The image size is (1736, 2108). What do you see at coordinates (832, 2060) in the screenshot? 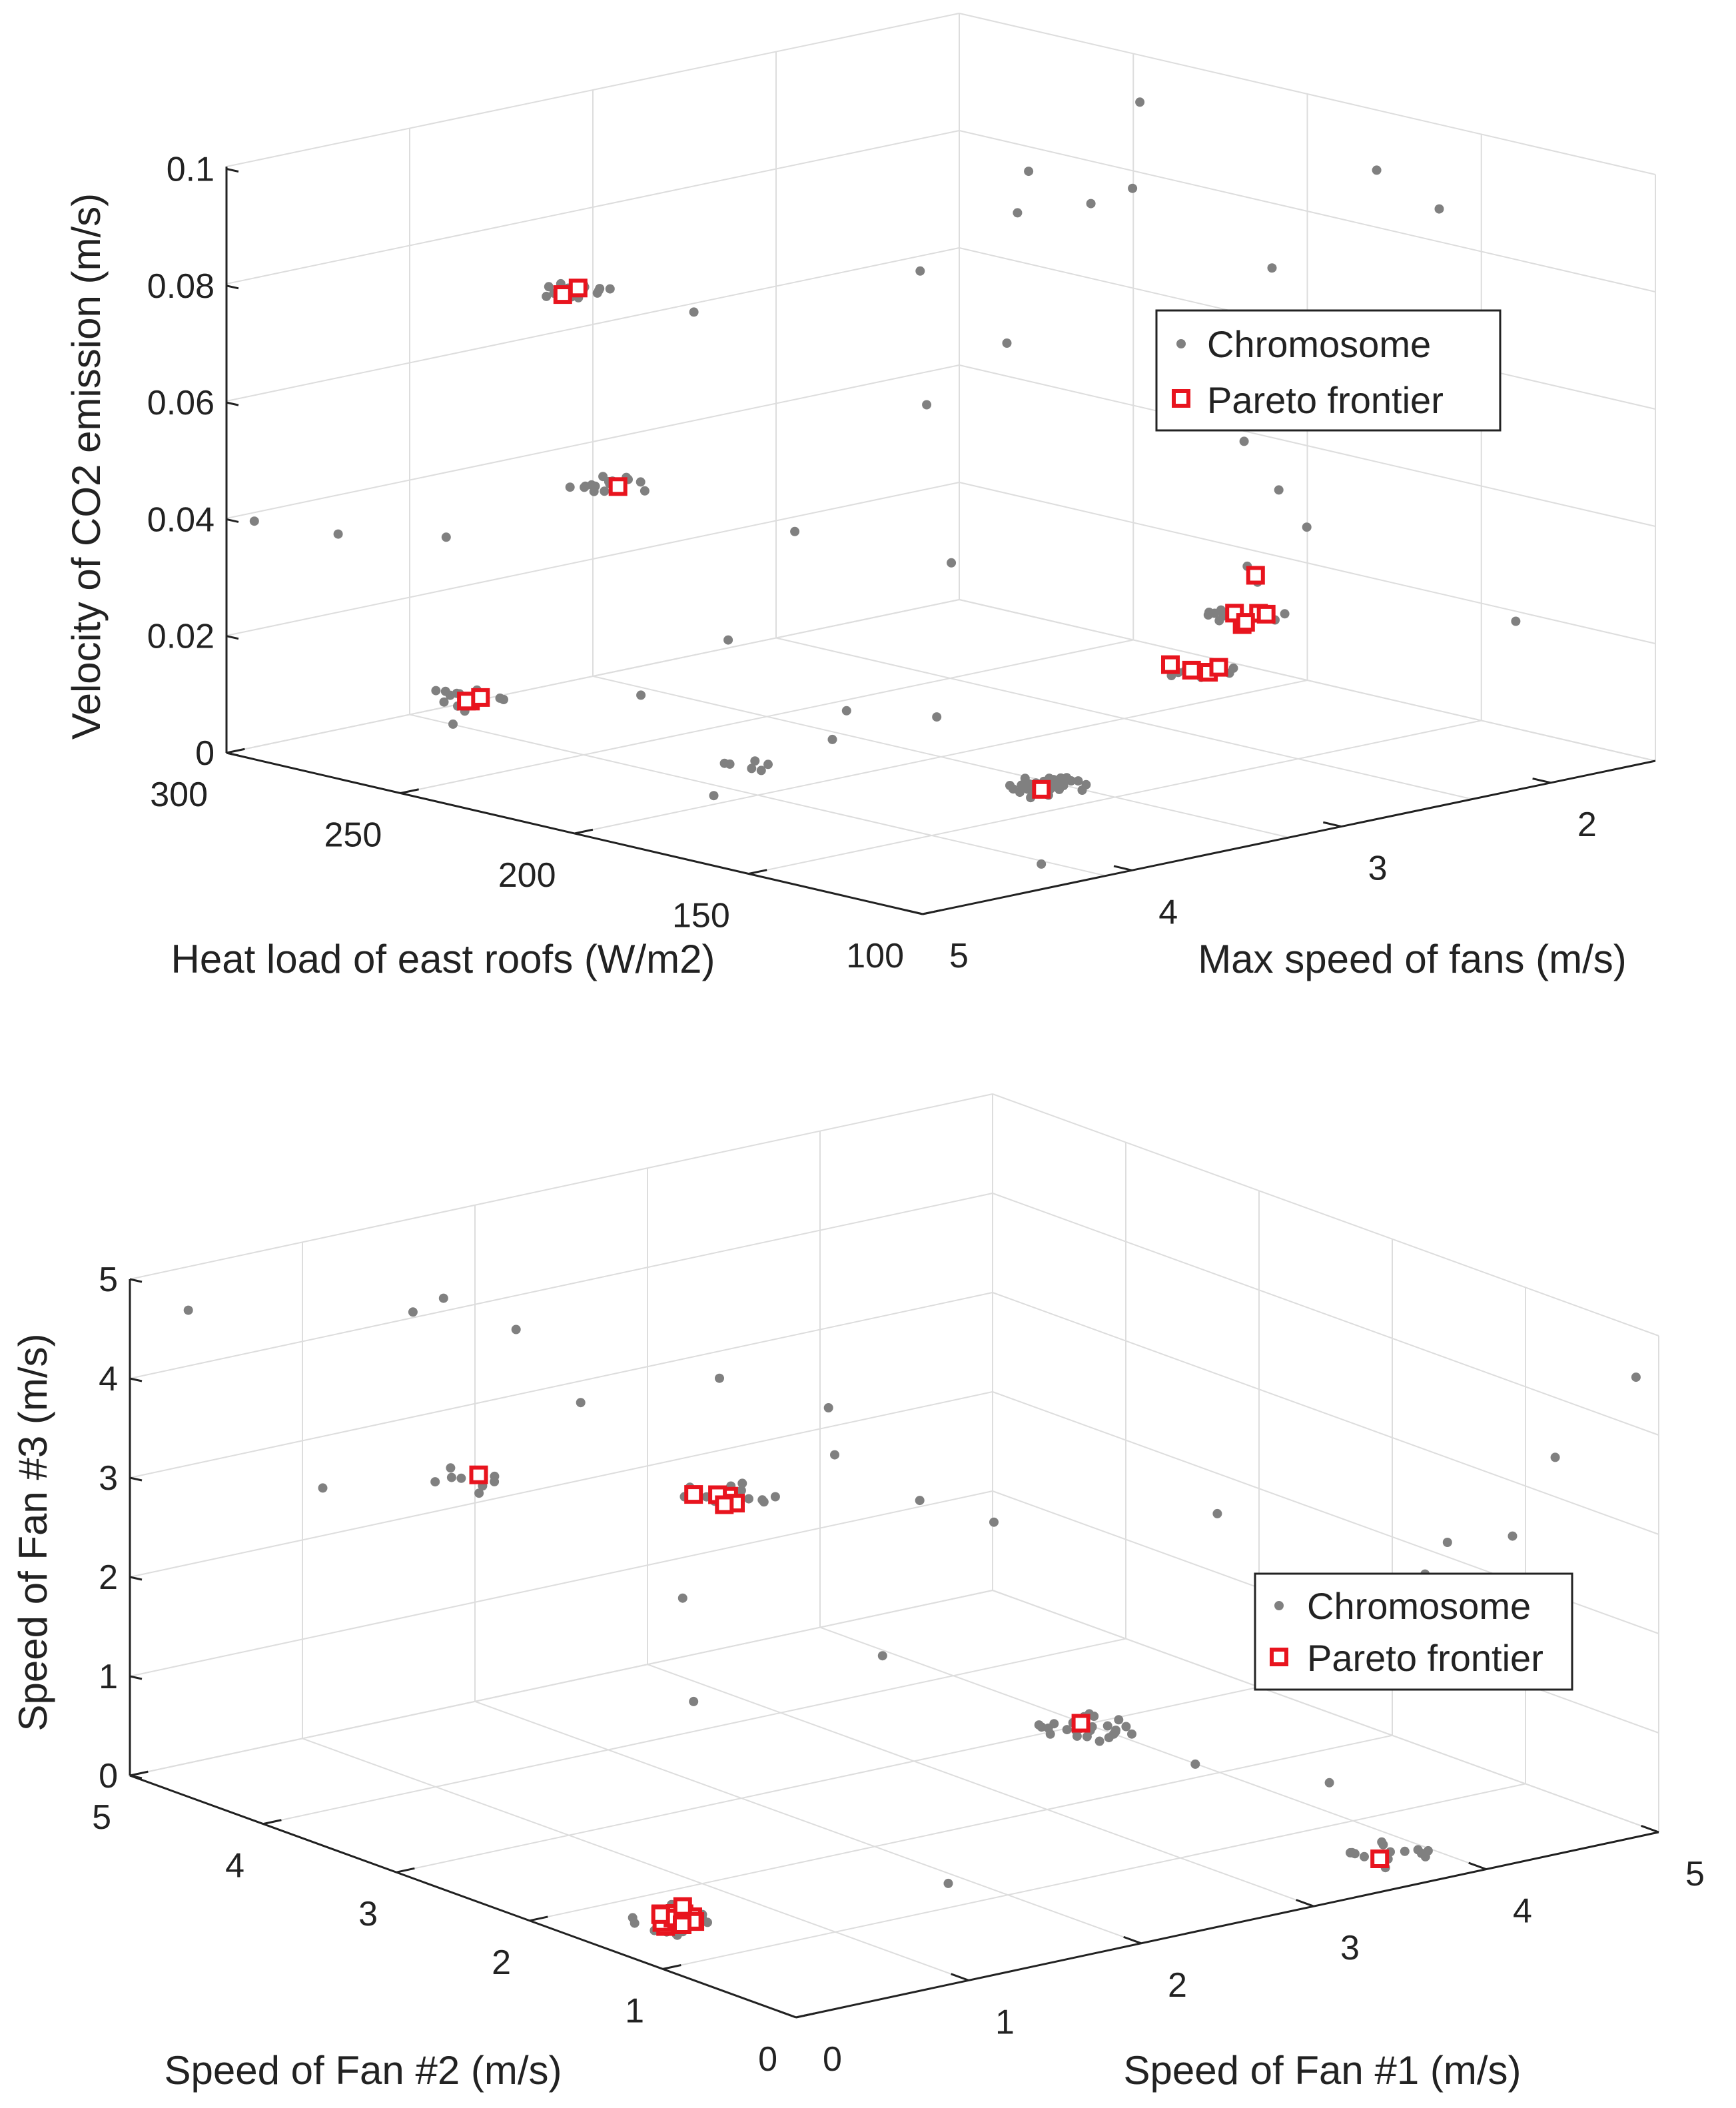
I see `y-tick-label: 0` at bounding box center [832, 2060].